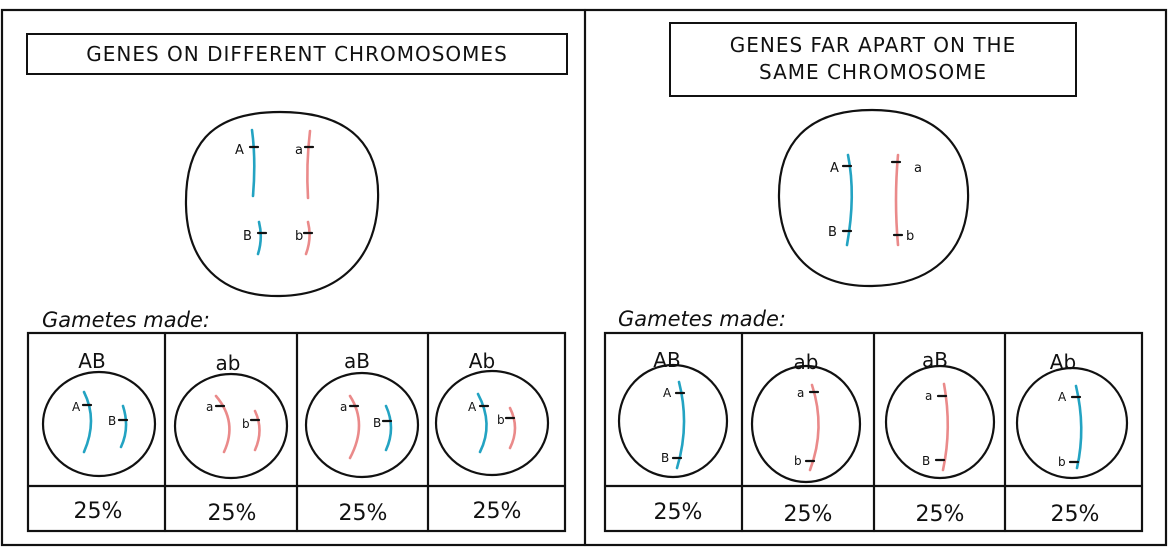 The width and height of the screenshot is (1168, 559). Describe the element at coordinates (232, 513) in the screenshot. I see `left-pct-2: 25%` at that location.